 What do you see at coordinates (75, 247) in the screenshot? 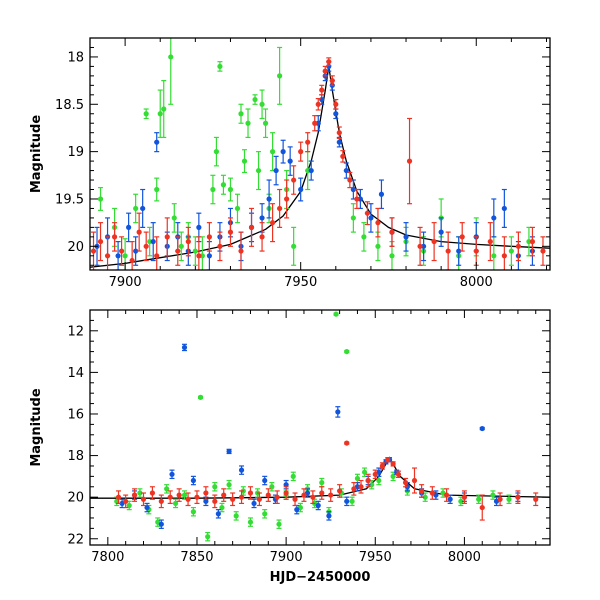
I see `top-y-tick-label: 20` at bounding box center [75, 247].